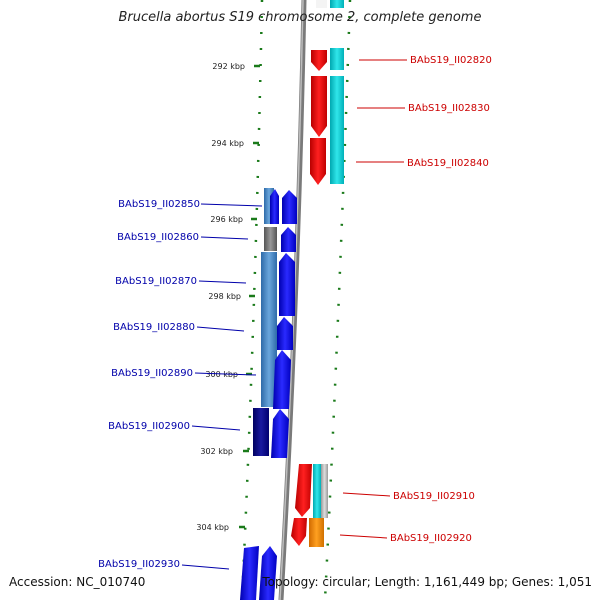 The height and width of the screenshot is (600, 600). I want to click on gene-arrow-BAbS19_II02930, so click(249, 573).